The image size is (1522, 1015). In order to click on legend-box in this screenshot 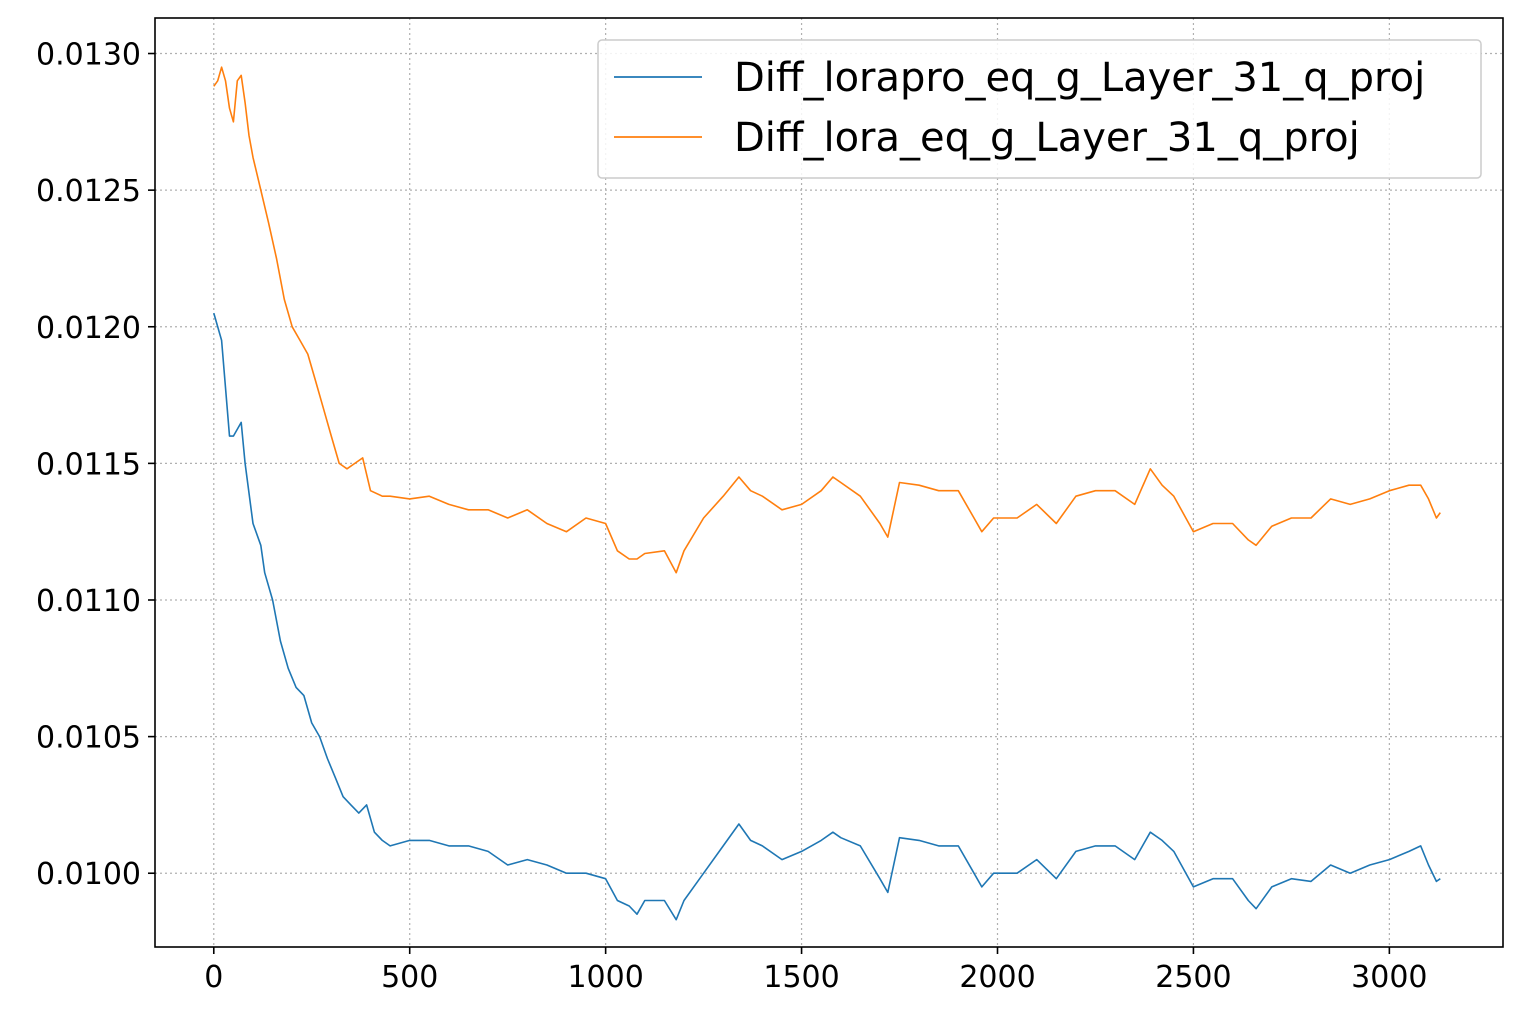, I will do `click(1039, 109)`.